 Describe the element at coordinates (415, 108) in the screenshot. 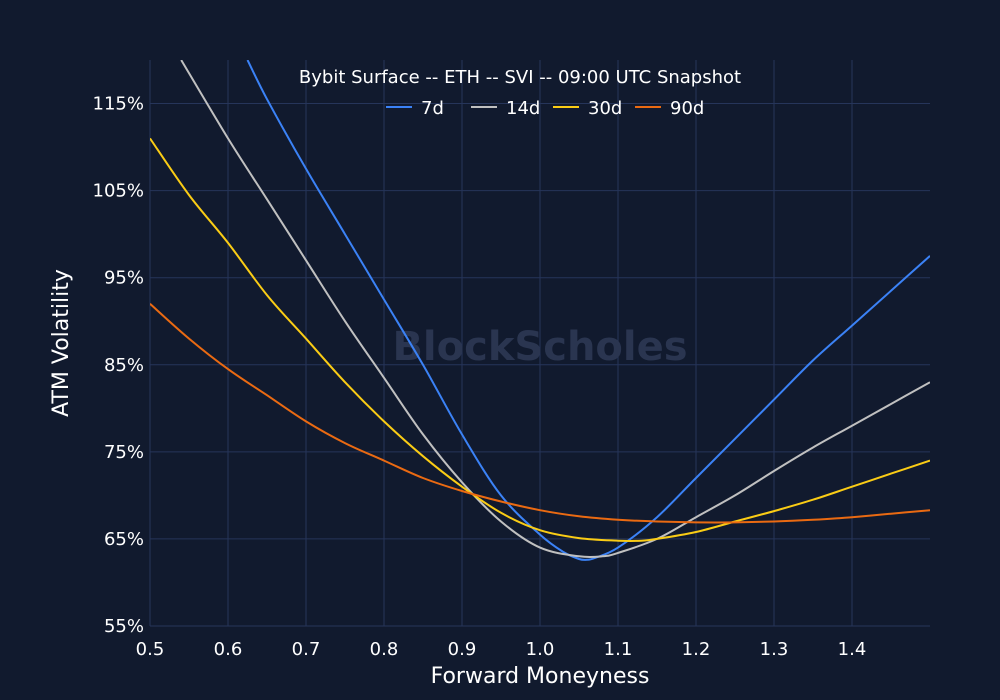

I see `legend-item-7d: 7d` at that location.